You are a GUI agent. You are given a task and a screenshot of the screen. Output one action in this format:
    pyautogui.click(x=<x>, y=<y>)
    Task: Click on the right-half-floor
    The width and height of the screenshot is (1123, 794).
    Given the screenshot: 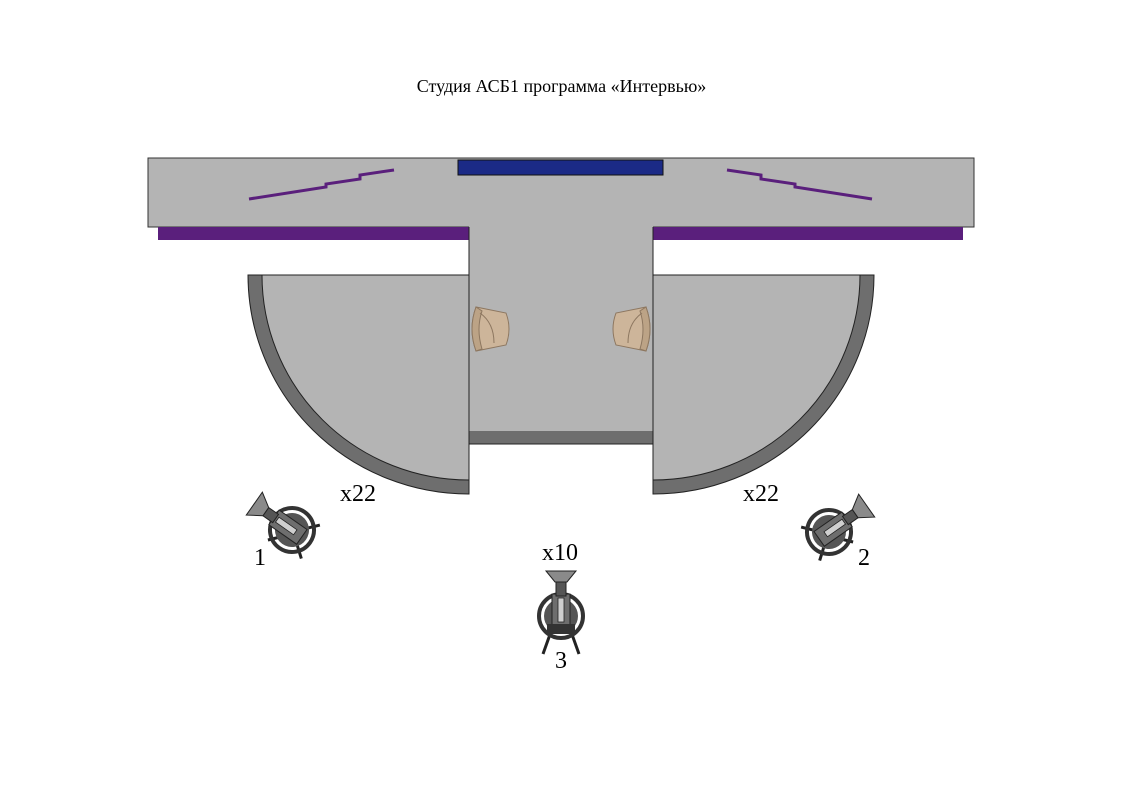 What is the action you would take?
    pyautogui.click(x=756, y=377)
    